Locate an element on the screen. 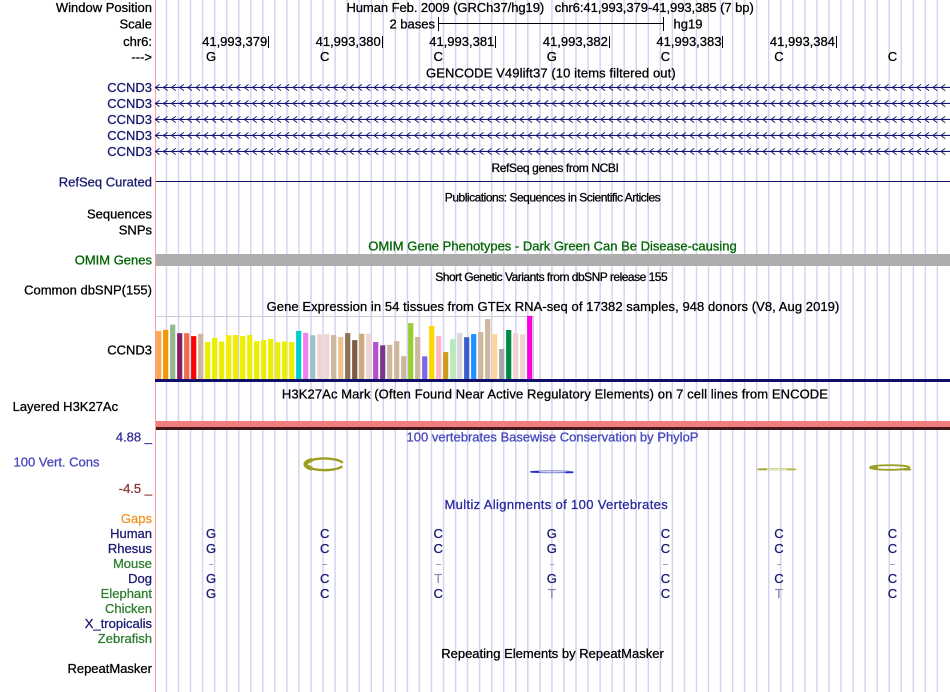 Image resolution: width=950 pixels, height=692 pixels. svg-text: X_tropicalis is located at coordinates (119, 623).